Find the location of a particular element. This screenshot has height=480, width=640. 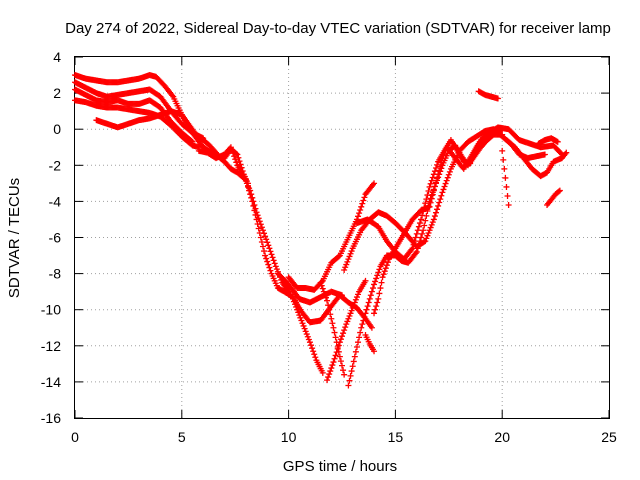

y-tick-label: 4 is located at coordinates (57, 57).